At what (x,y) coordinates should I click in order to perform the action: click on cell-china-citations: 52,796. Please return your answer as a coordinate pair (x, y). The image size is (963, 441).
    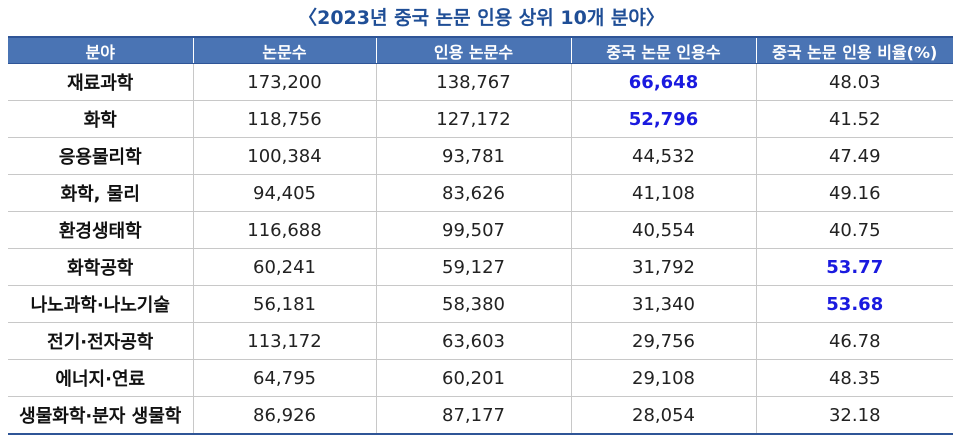
    Looking at the image, I should click on (663, 119).